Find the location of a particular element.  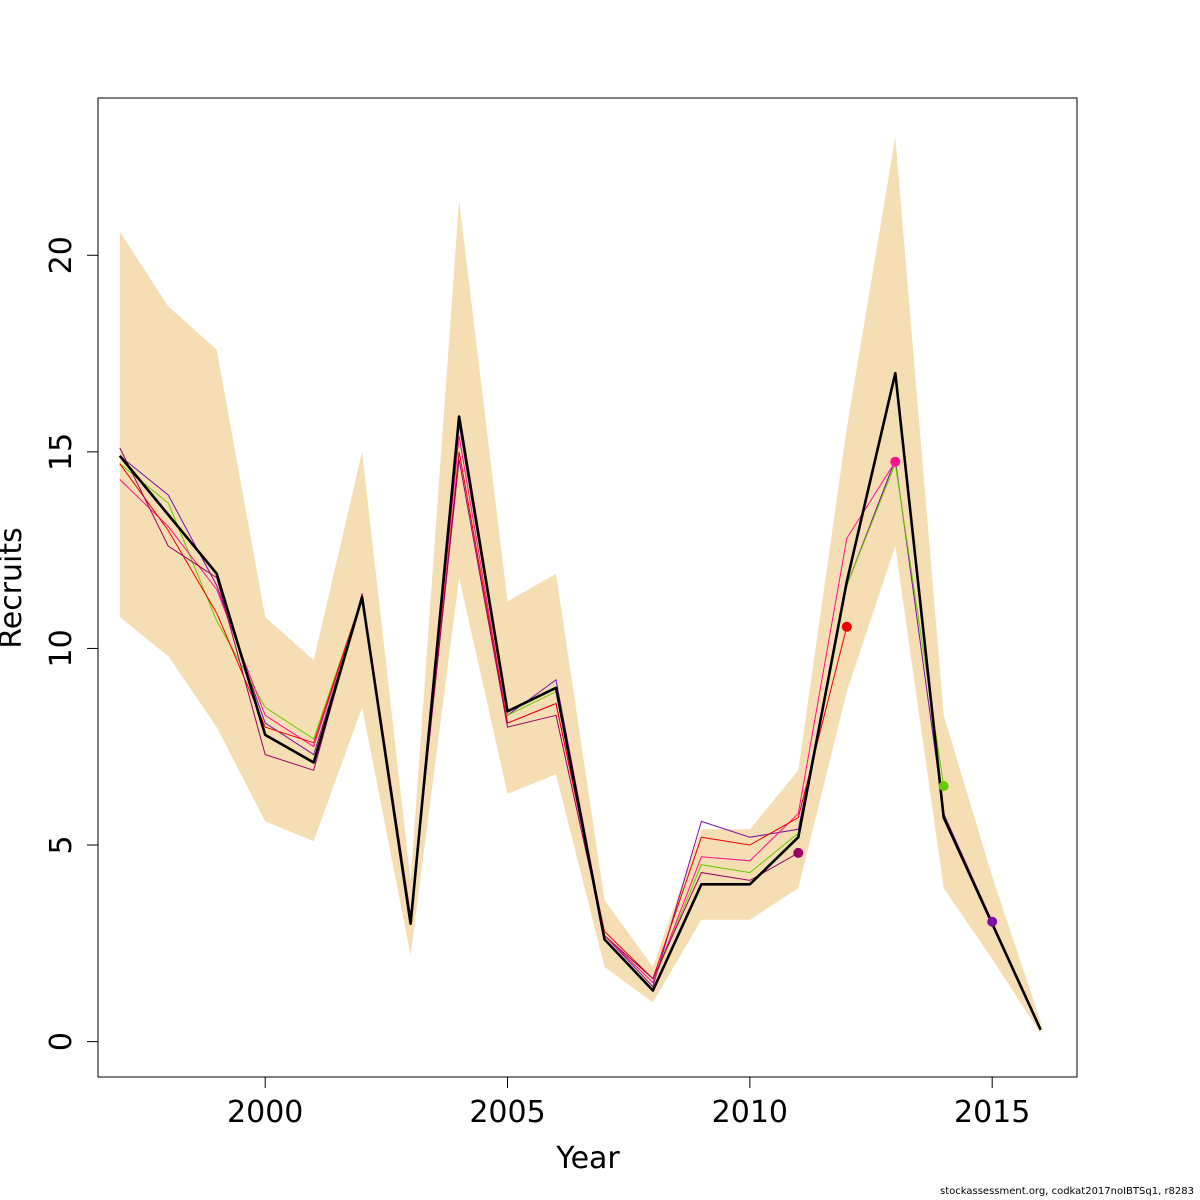

x-tick-label-2010: 2010 is located at coordinates (750, 1112).